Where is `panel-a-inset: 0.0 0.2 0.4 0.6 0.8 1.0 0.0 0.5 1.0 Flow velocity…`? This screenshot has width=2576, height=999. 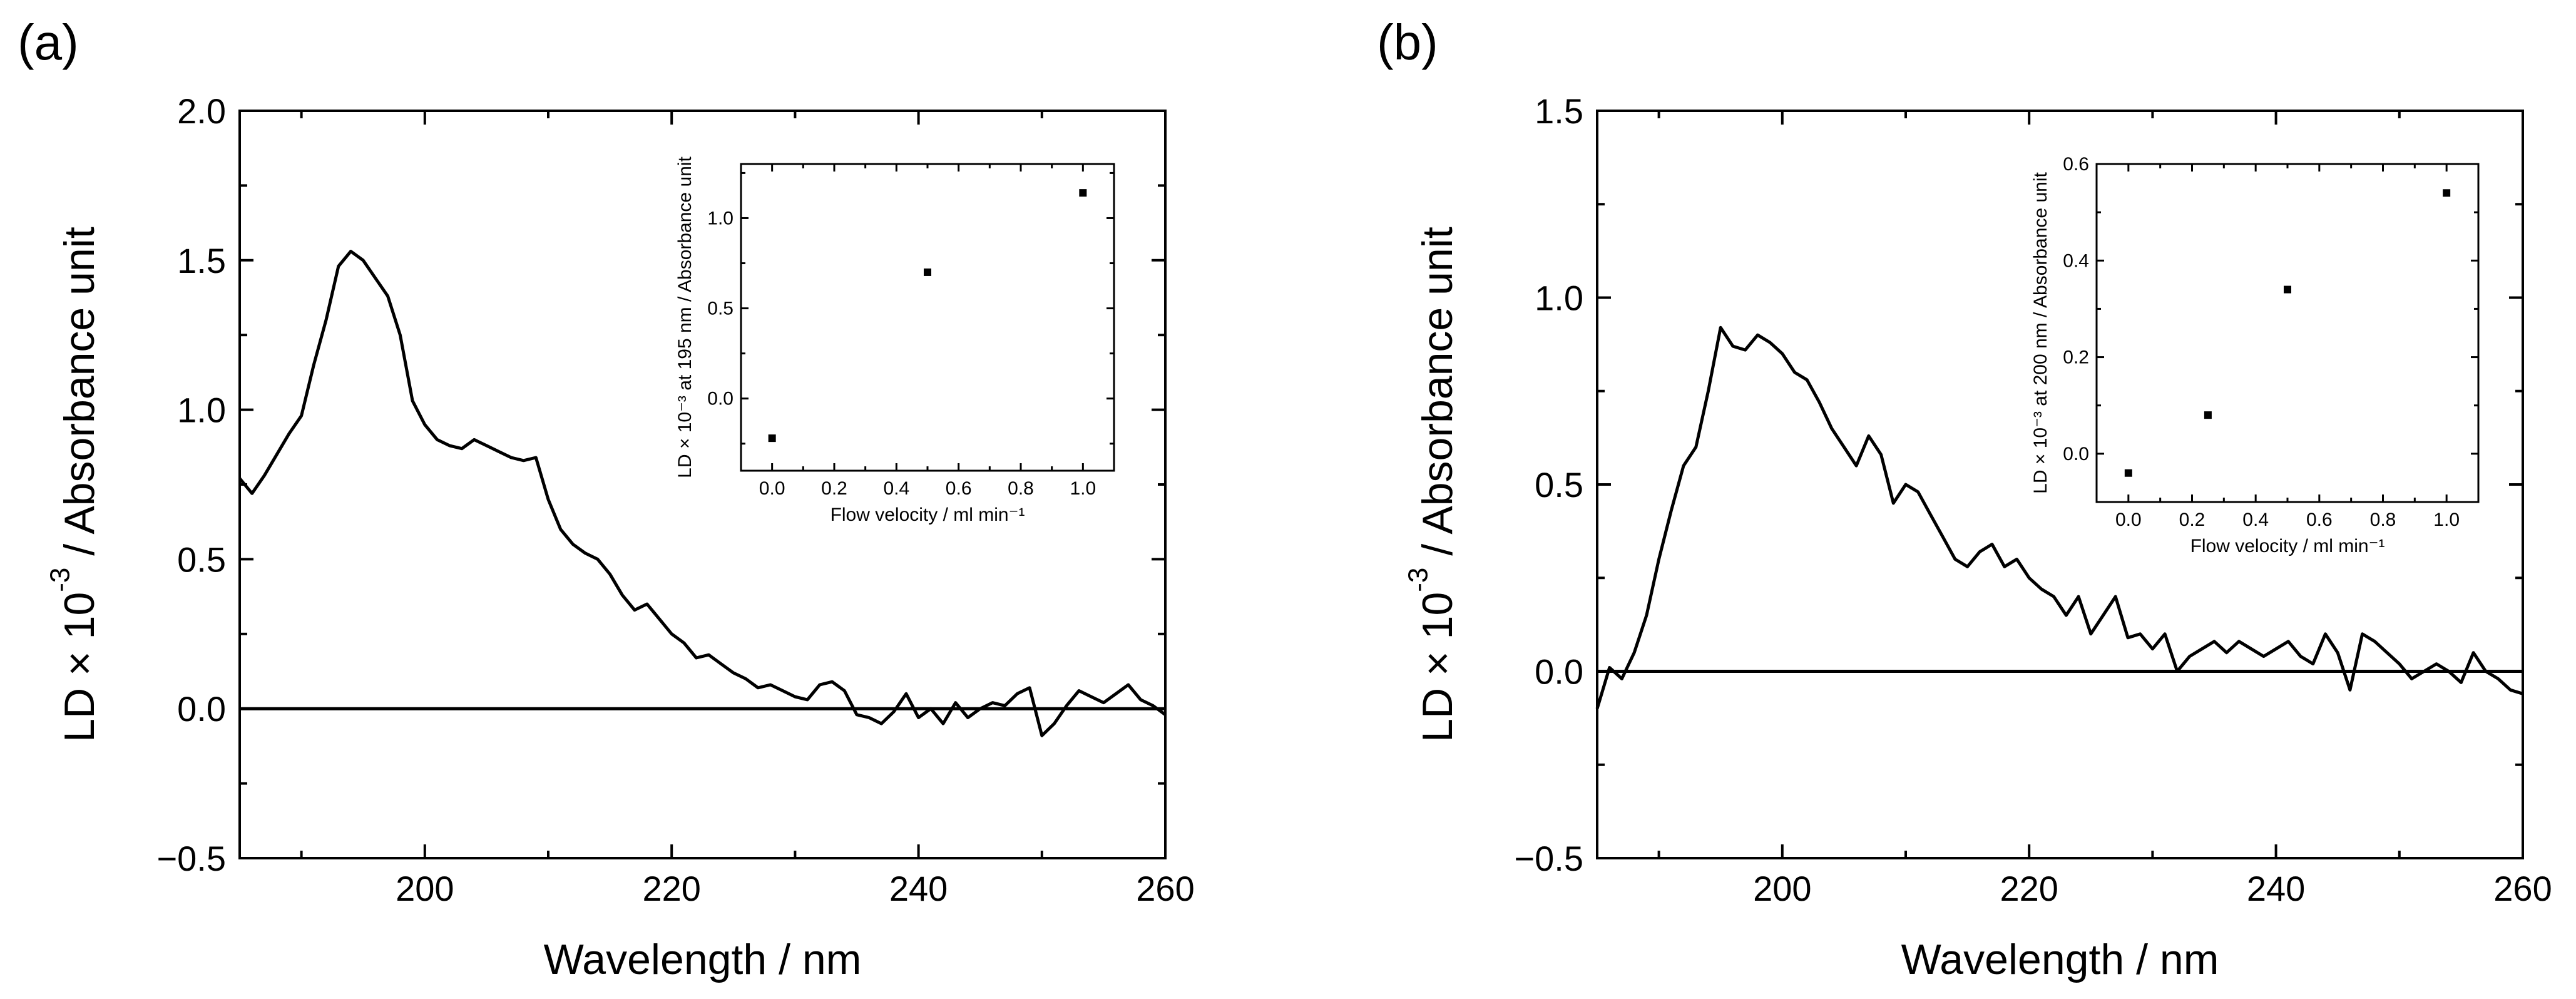
panel-a-inset: 0.0 0.2 0.4 0.6 0.8 1.0 0.0 0.5 1.0 Flow velocity… is located at coordinates (895, 340).